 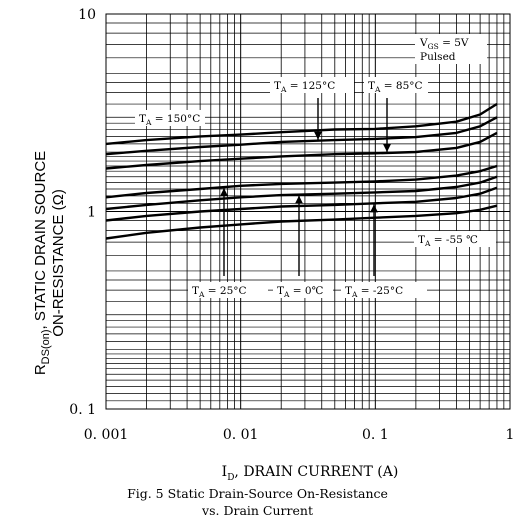 I want to click on conditions-box, so click(x=451, y=49).